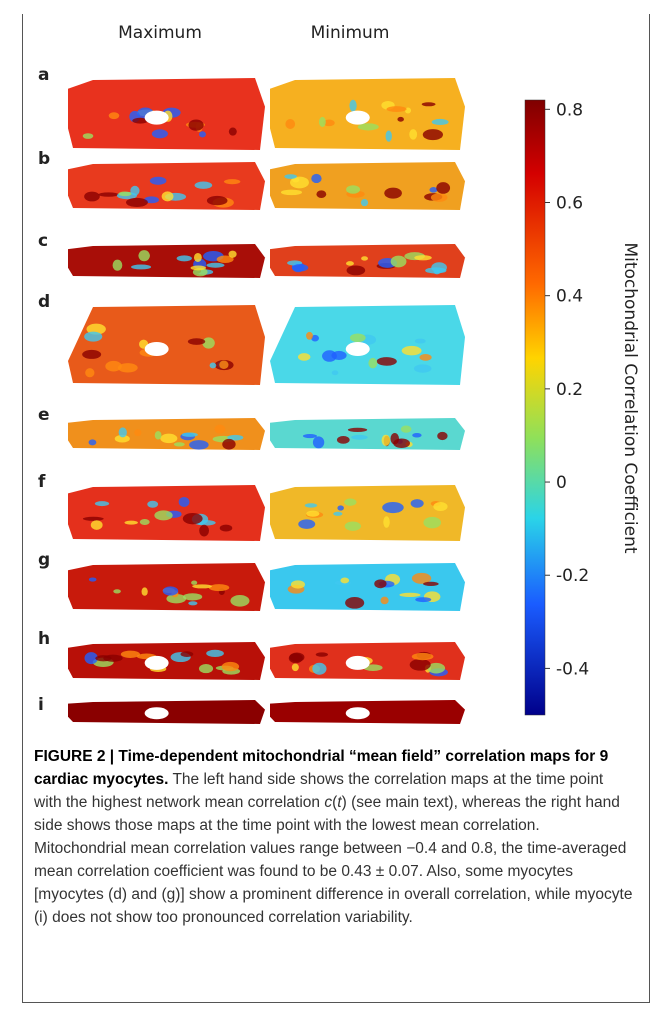 The image size is (671, 1009). What do you see at coordinates (44, 560) in the screenshot?
I see `row-label: g` at bounding box center [44, 560].